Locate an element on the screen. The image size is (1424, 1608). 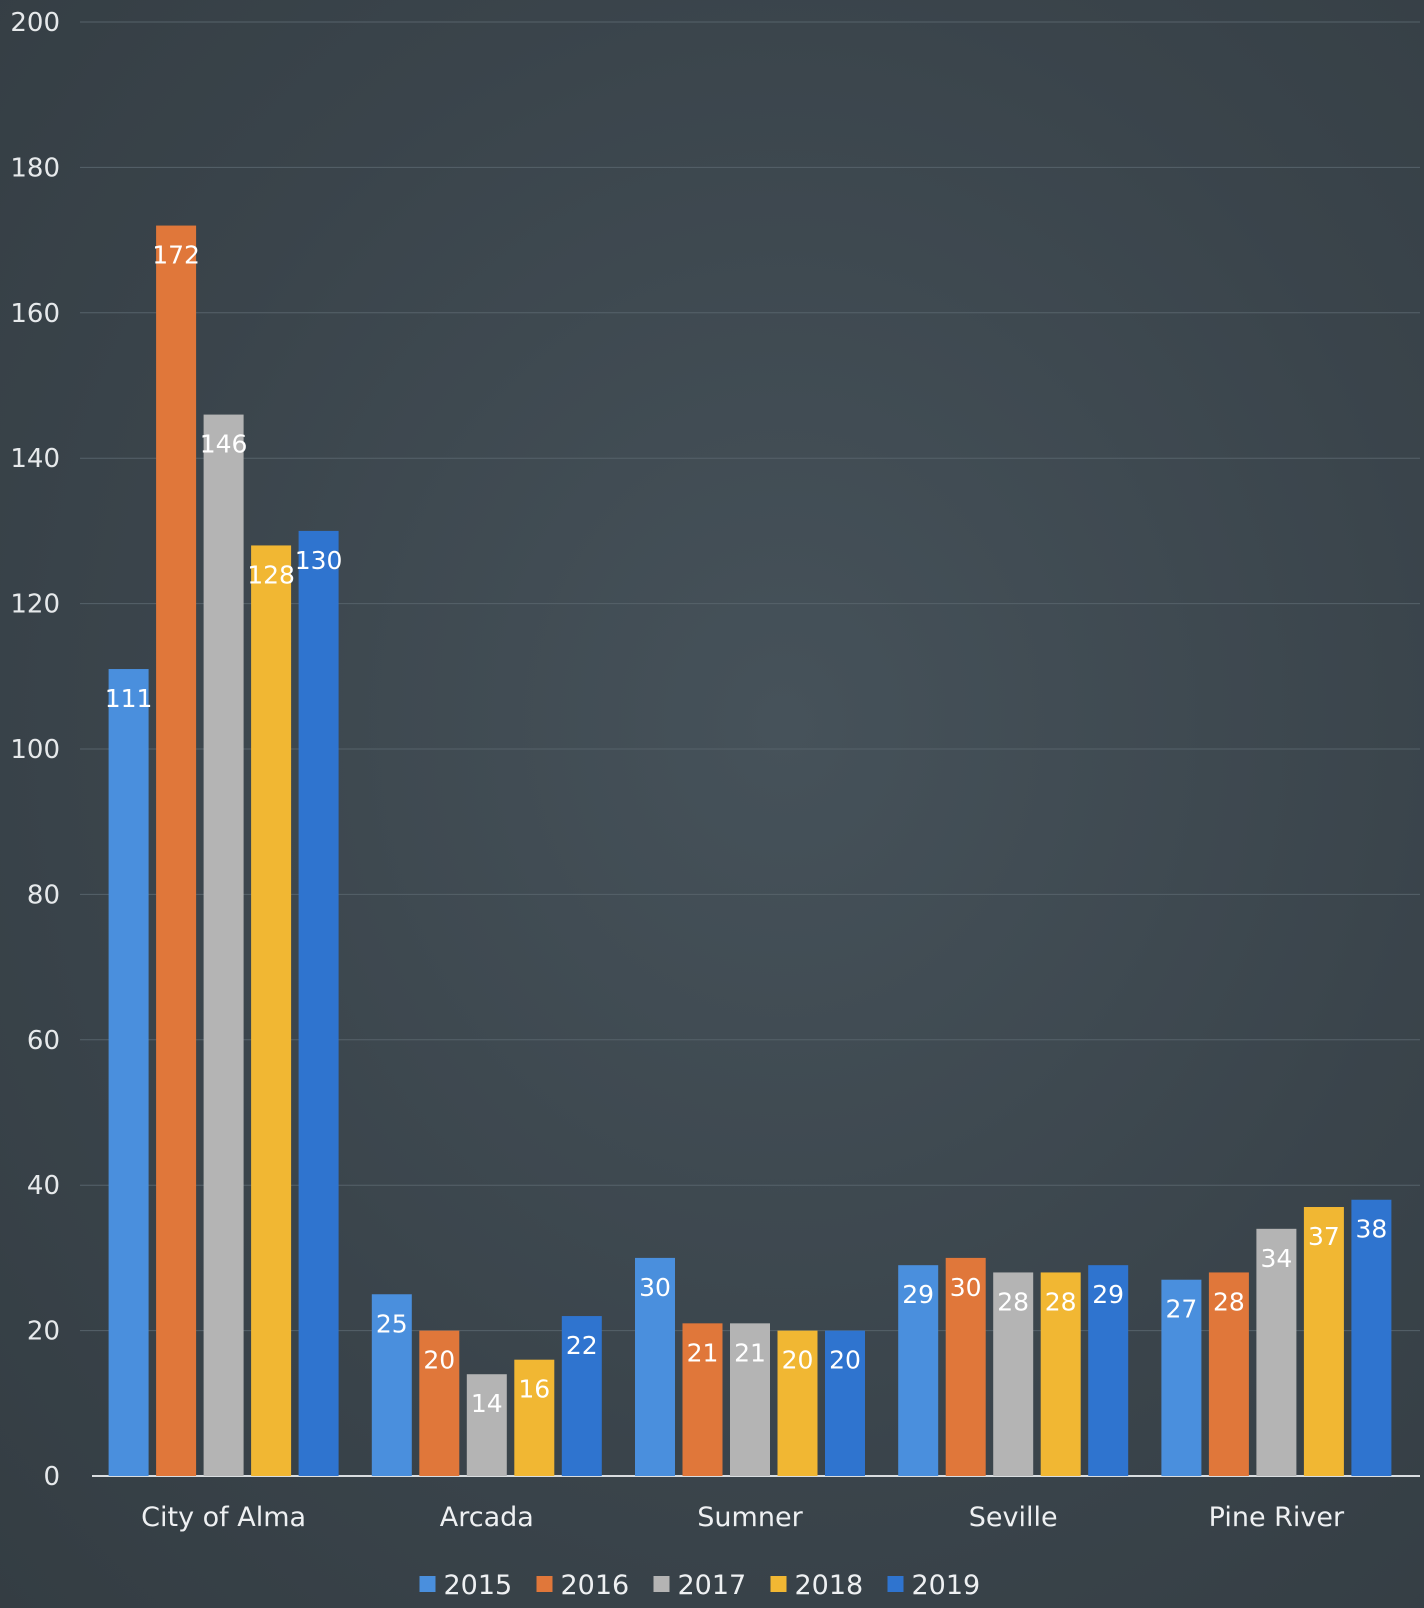
legend-label: 2019 is located at coordinates (946, 1585).